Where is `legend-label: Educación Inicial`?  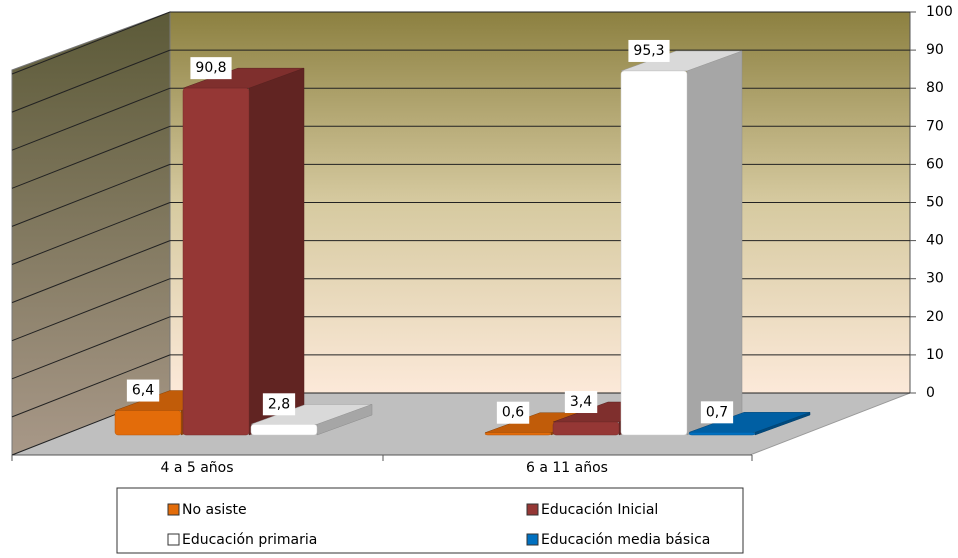 legend-label: Educación Inicial is located at coordinates (599, 510).